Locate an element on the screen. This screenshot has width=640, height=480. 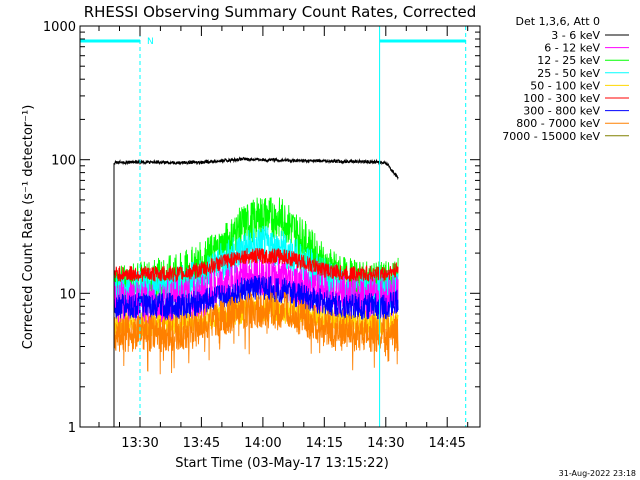
series-line-800-7000-kev is located at coordinates (256, 359).